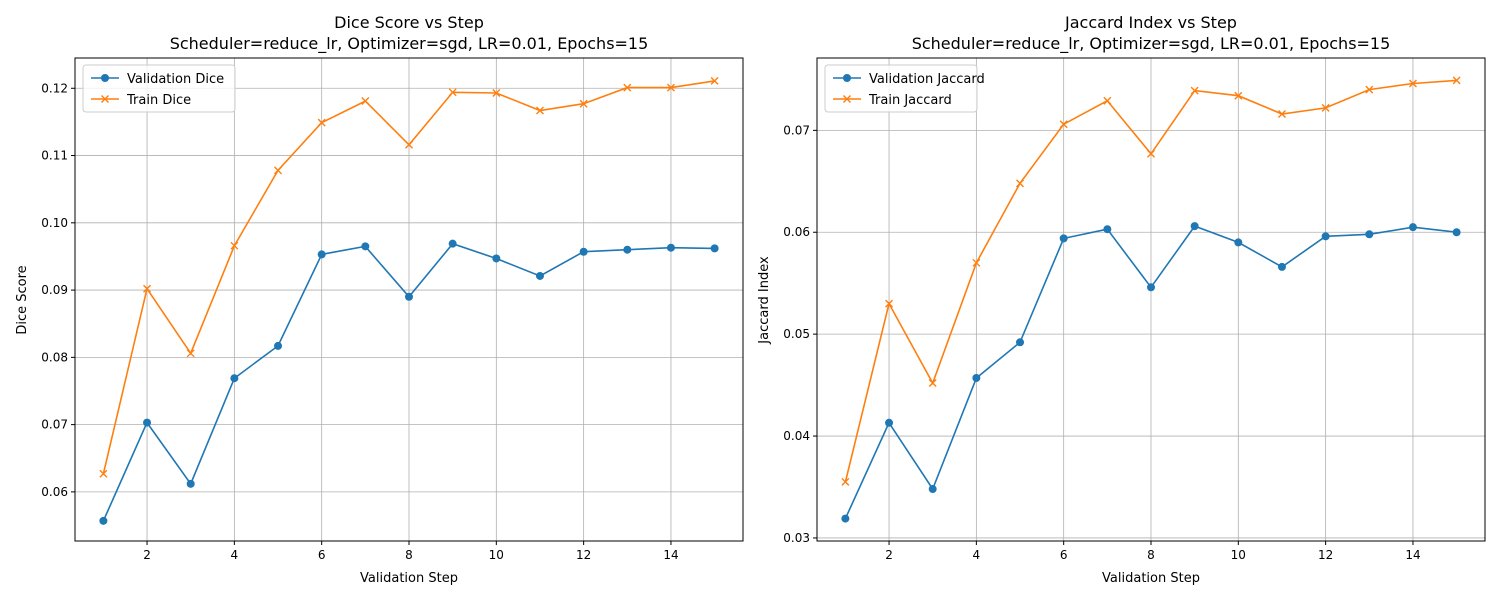 Image resolution: width=1500 pixels, height=600 pixels. Describe the element at coordinates (796, 232) in the screenshot. I see `jaccard-y-tick-label: 0.06` at that location.